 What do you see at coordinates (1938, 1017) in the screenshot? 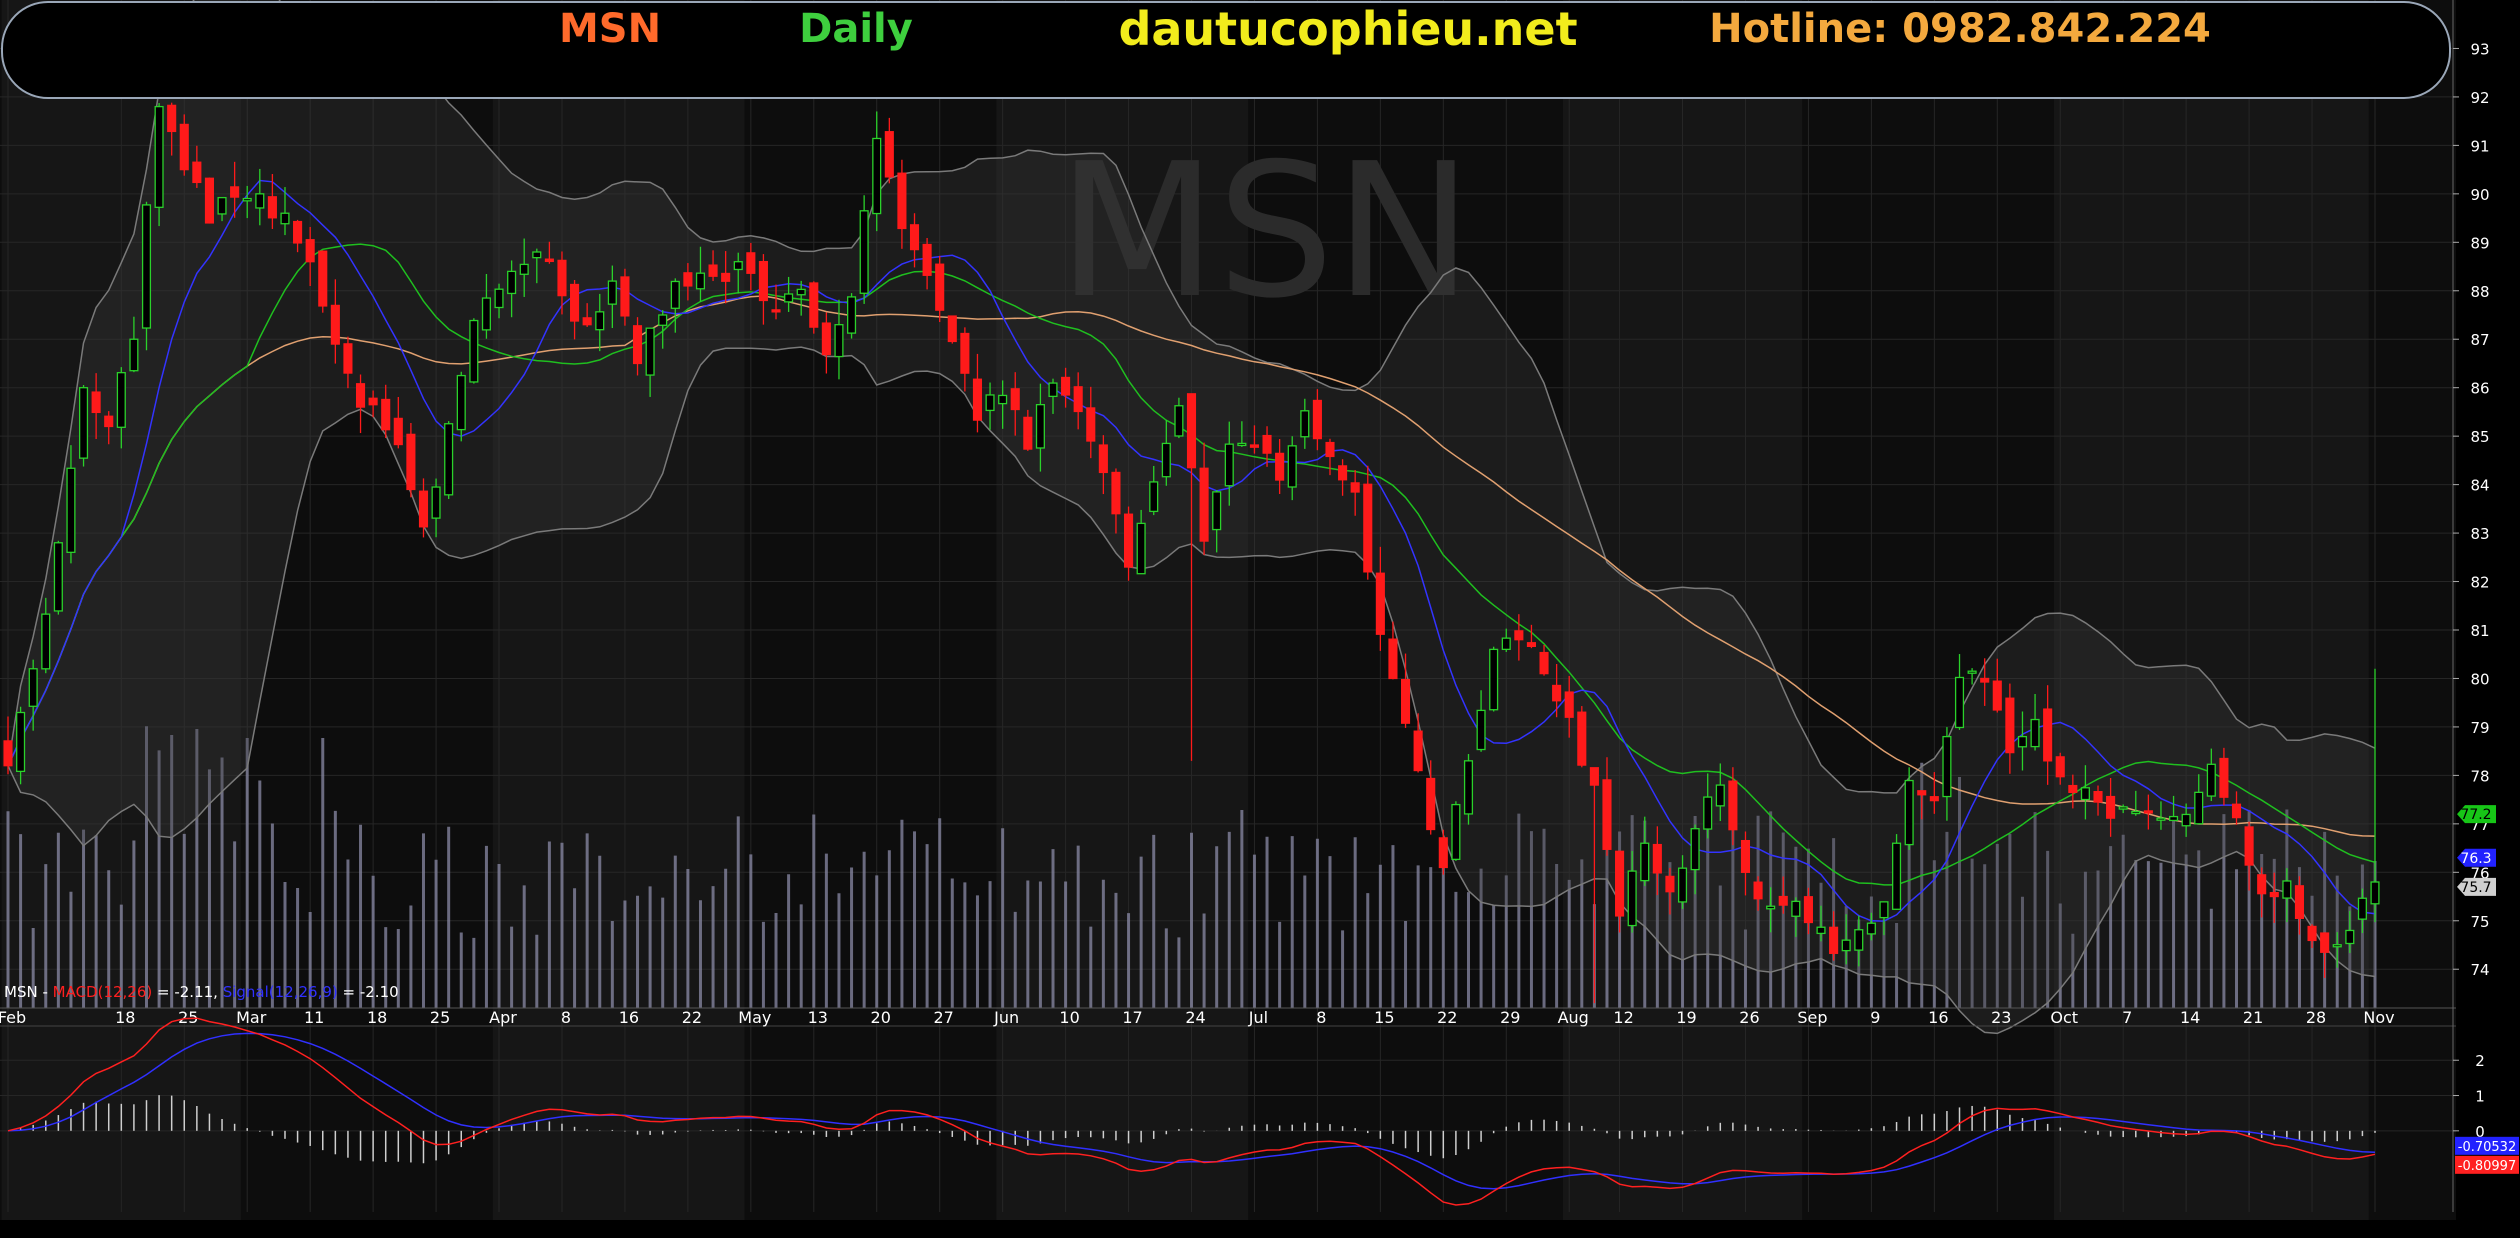
I see `x-tick-label: 16` at bounding box center [1938, 1017].